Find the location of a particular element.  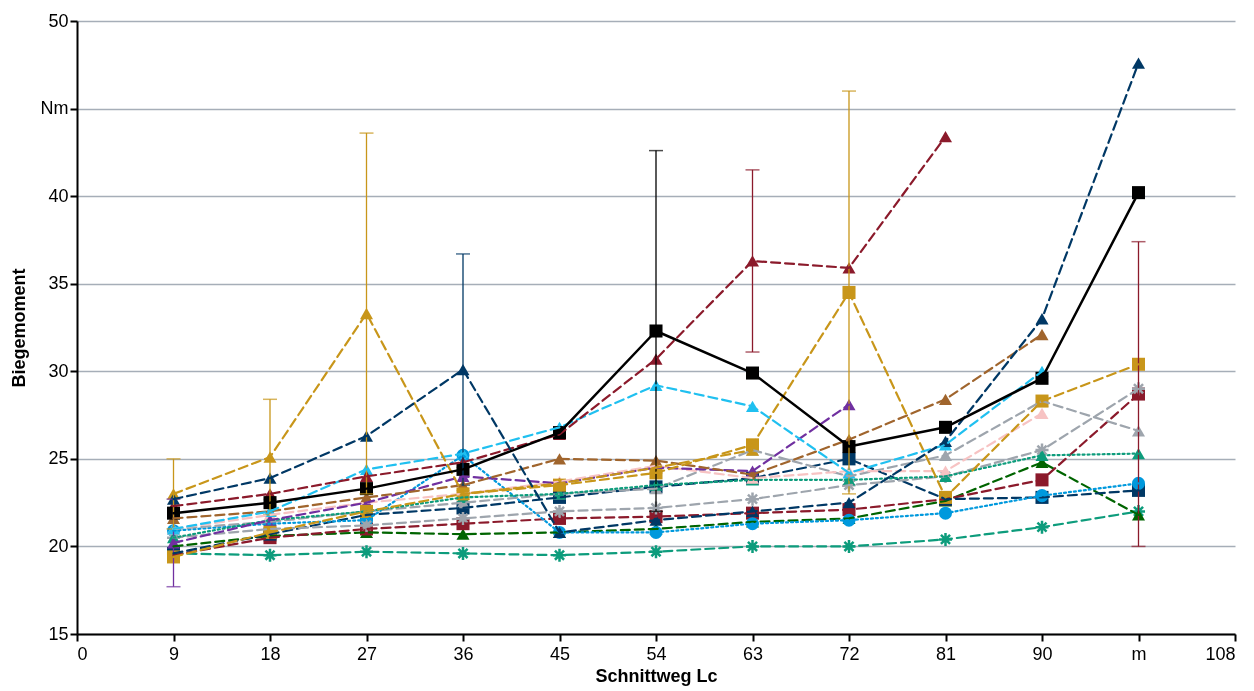

x-tick-label: 72 is located at coordinates (849, 653).